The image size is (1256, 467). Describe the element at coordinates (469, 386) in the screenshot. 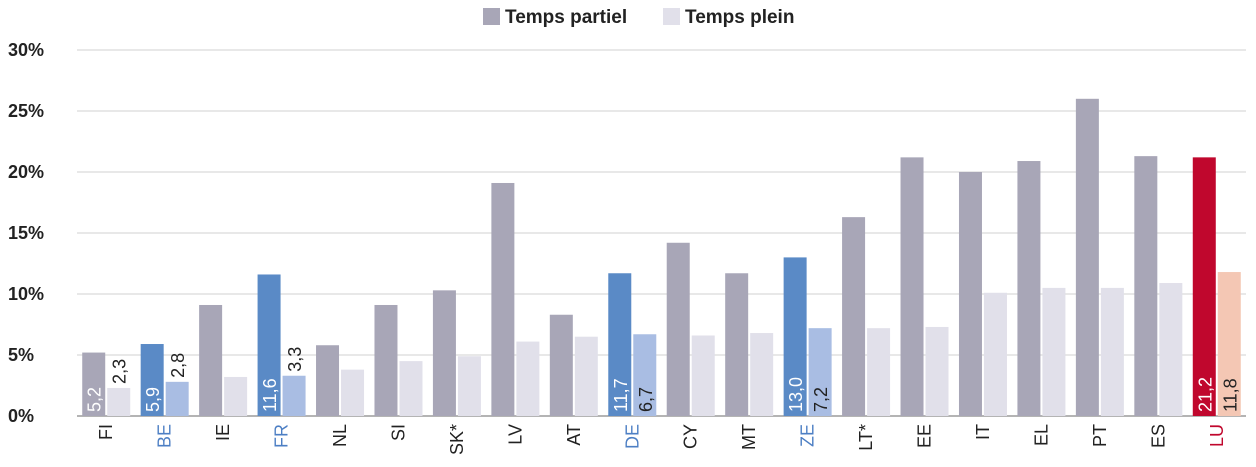

I see `bar-plein-sk` at that location.